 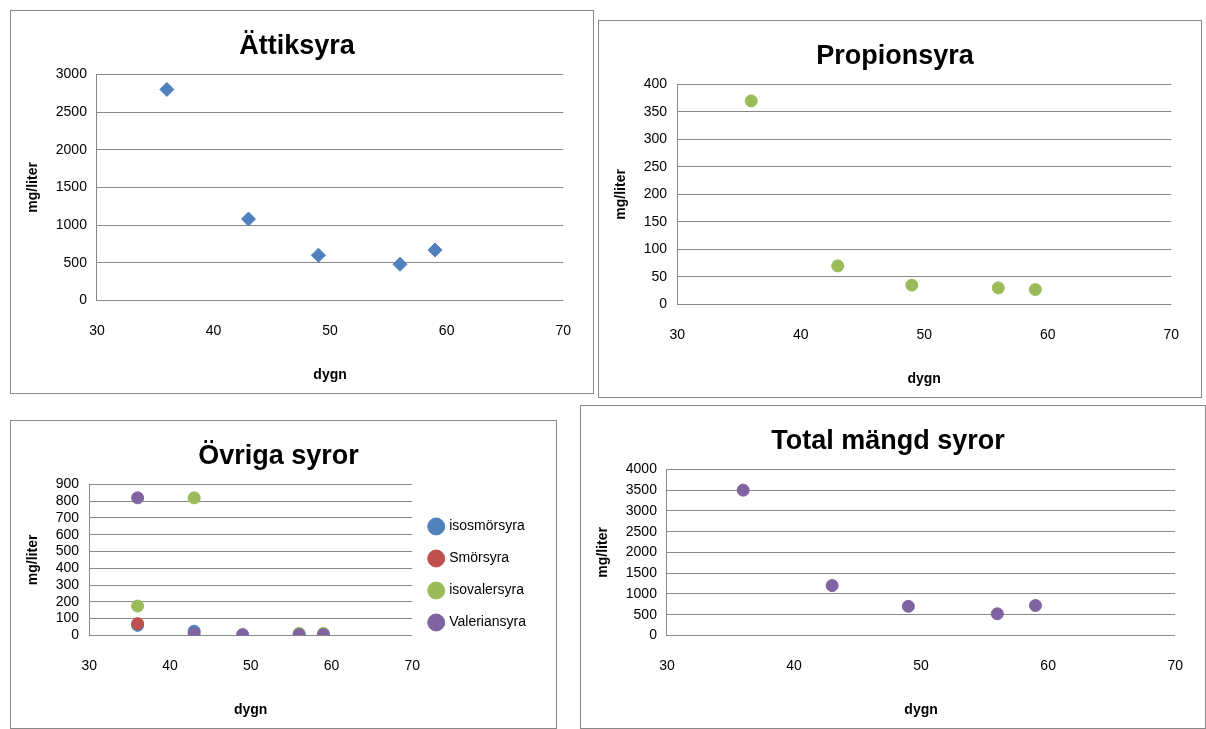 What do you see at coordinates (67, 516) in the screenshot?
I see `y-tick-label: 700` at bounding box center [67, 516].